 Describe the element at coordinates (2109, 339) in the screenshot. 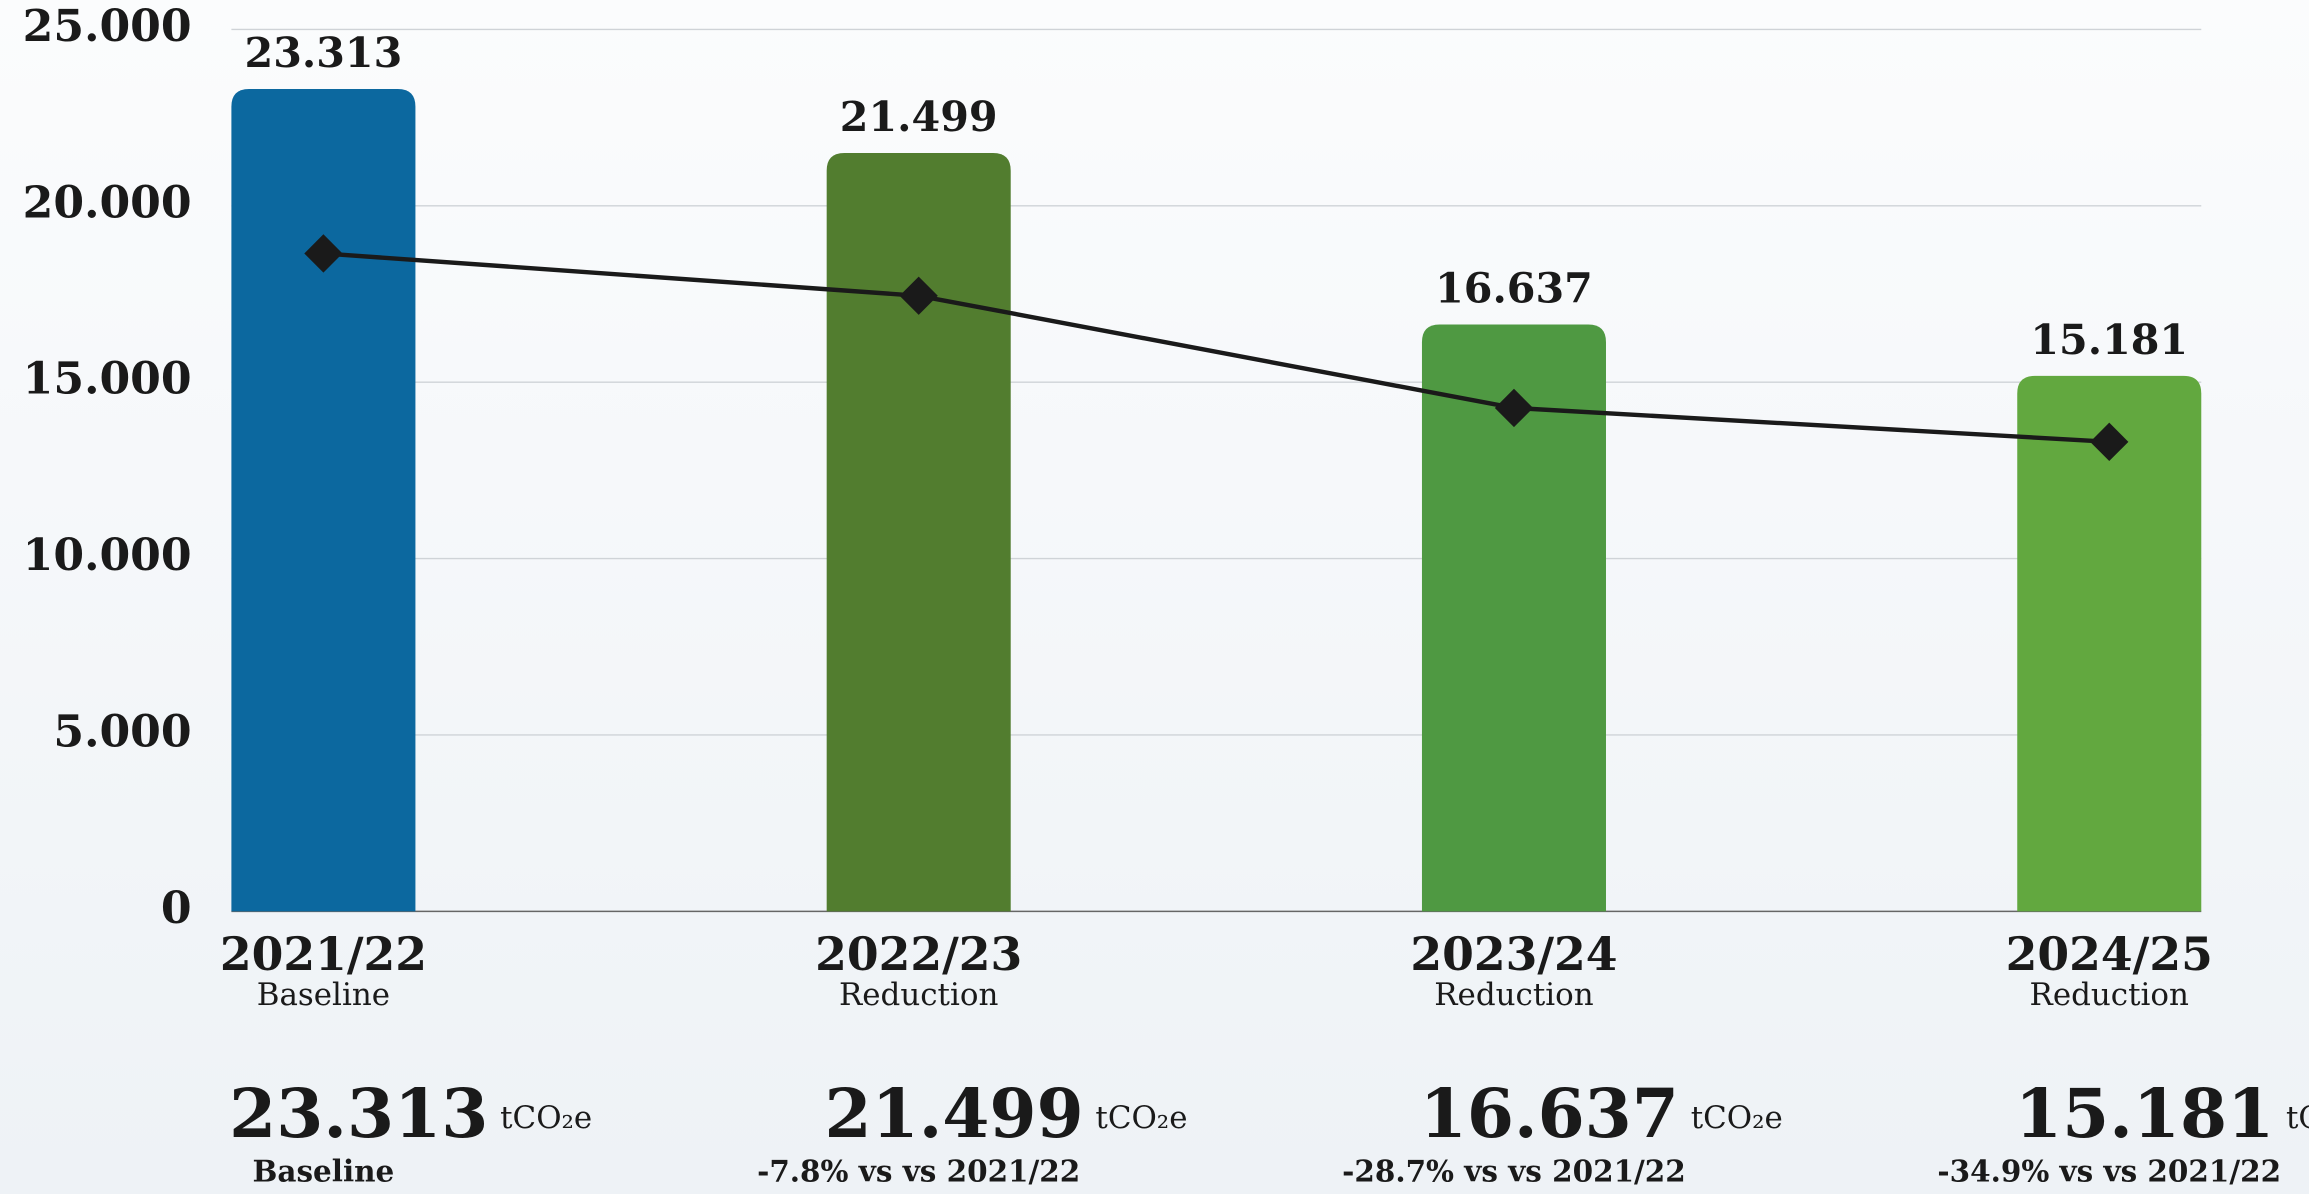

I see `bar-value-label: 15.181` at that location.